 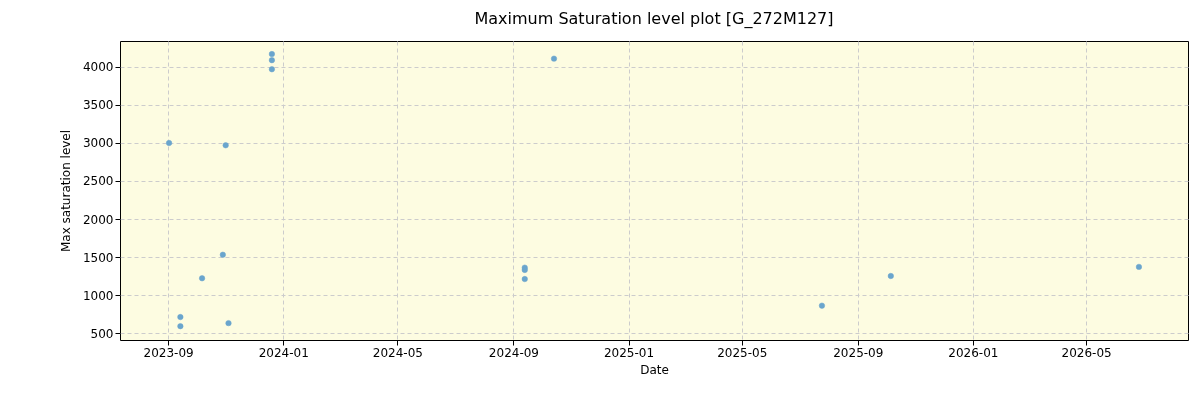 I want to click on x-tick-label: 2024-09, so click(x=513, y=352).